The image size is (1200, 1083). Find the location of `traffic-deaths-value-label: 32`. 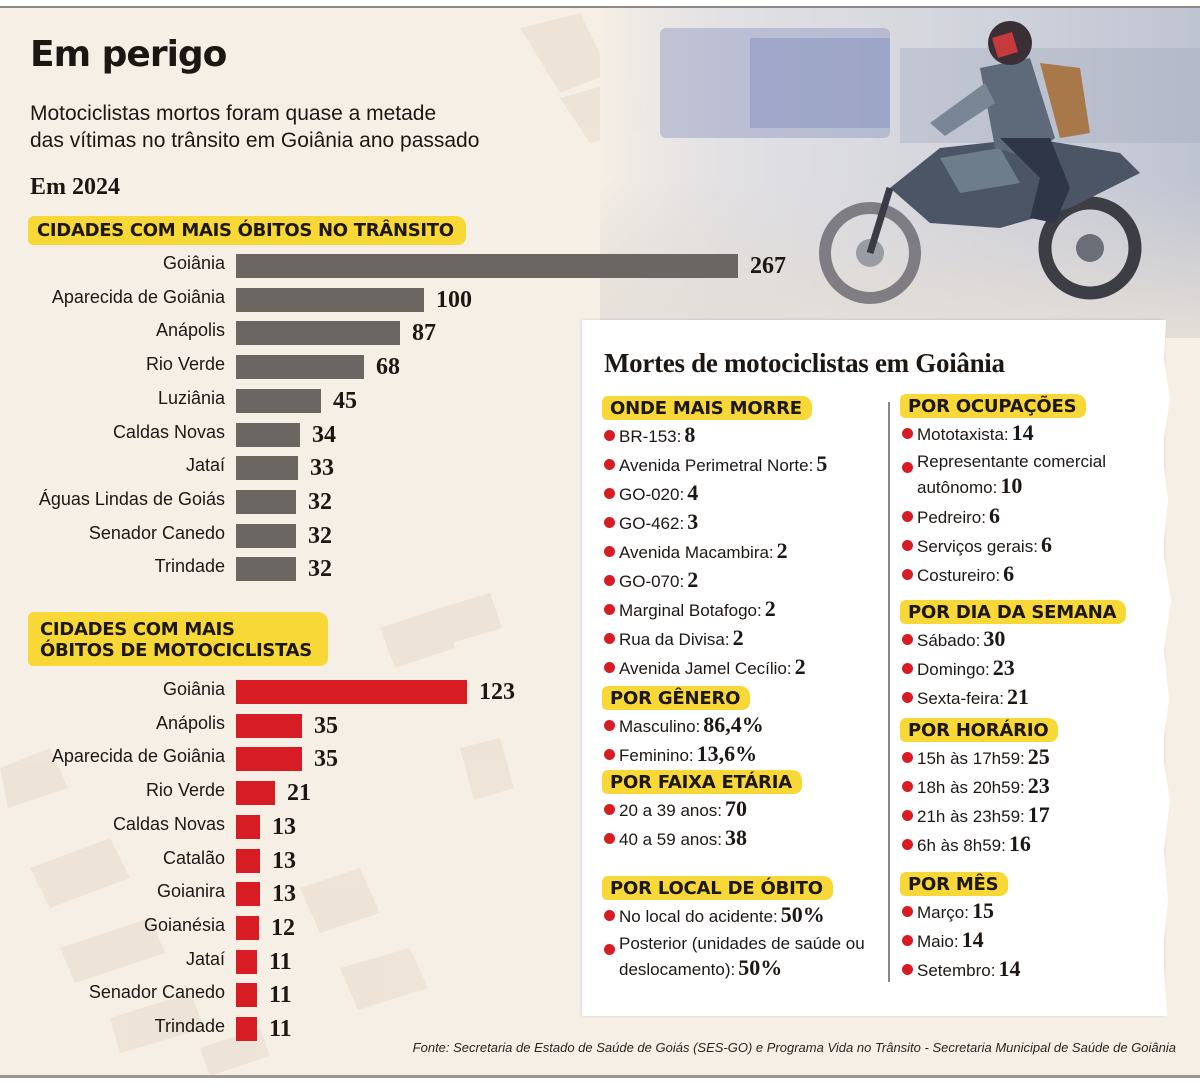

traffic-deaths-value-label: 32 is located at coordinates (320, 535).